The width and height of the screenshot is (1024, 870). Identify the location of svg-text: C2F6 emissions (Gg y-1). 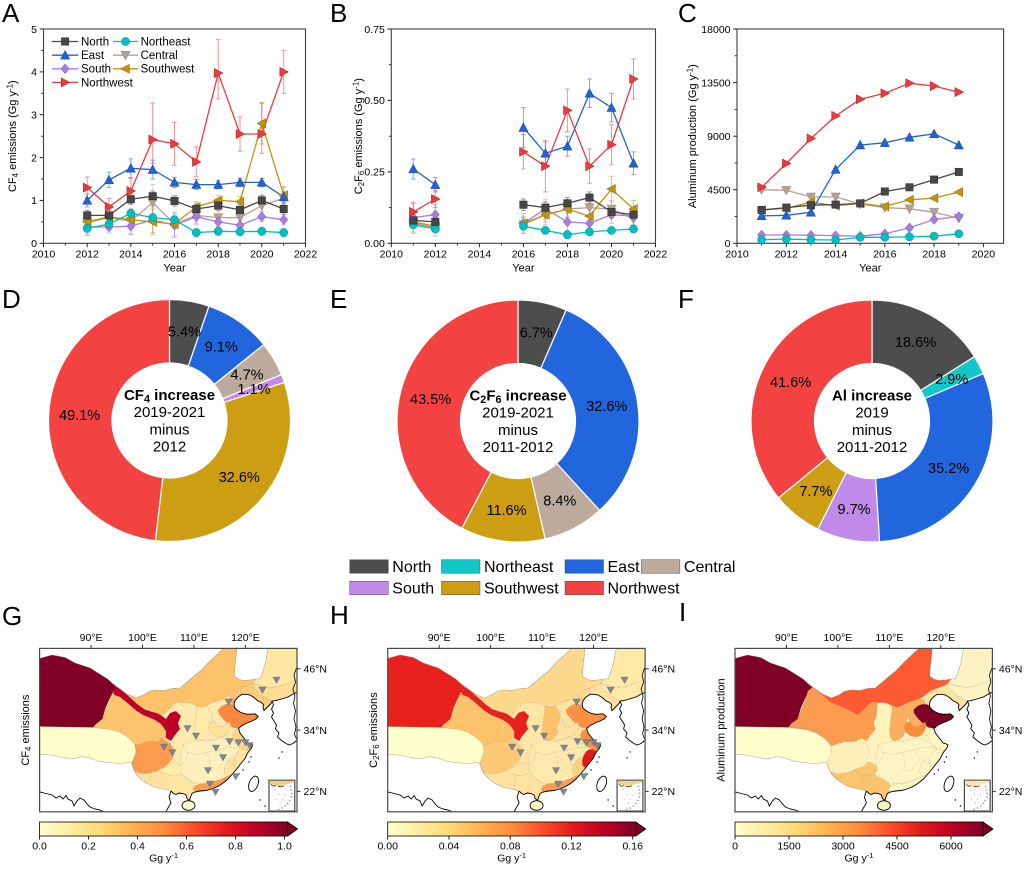
(358, 136).